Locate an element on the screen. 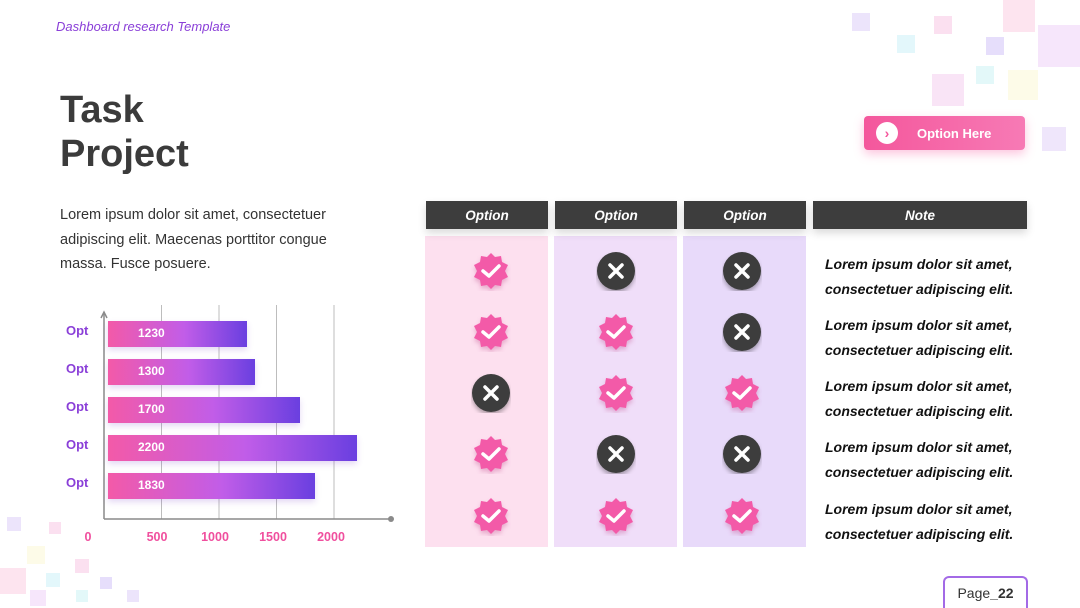  page-indicator: Page _22 is located at coordinates (985, 592).